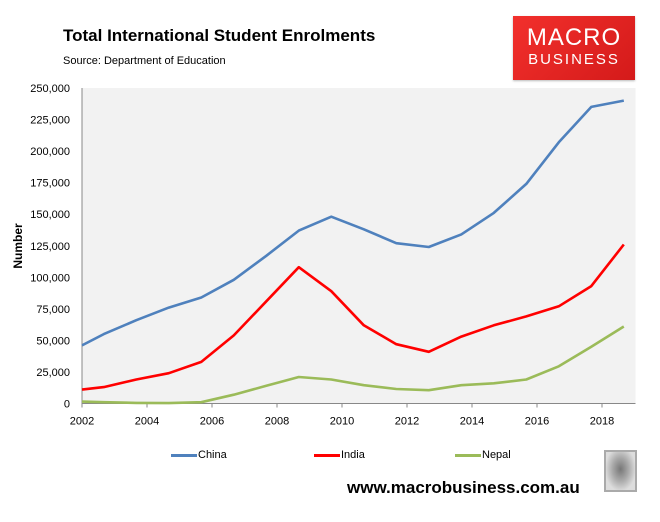 The image size is (660, 522). Describe the element at coordinates (620, 471) in the screenshot. I see `wolf-icon` at that location.